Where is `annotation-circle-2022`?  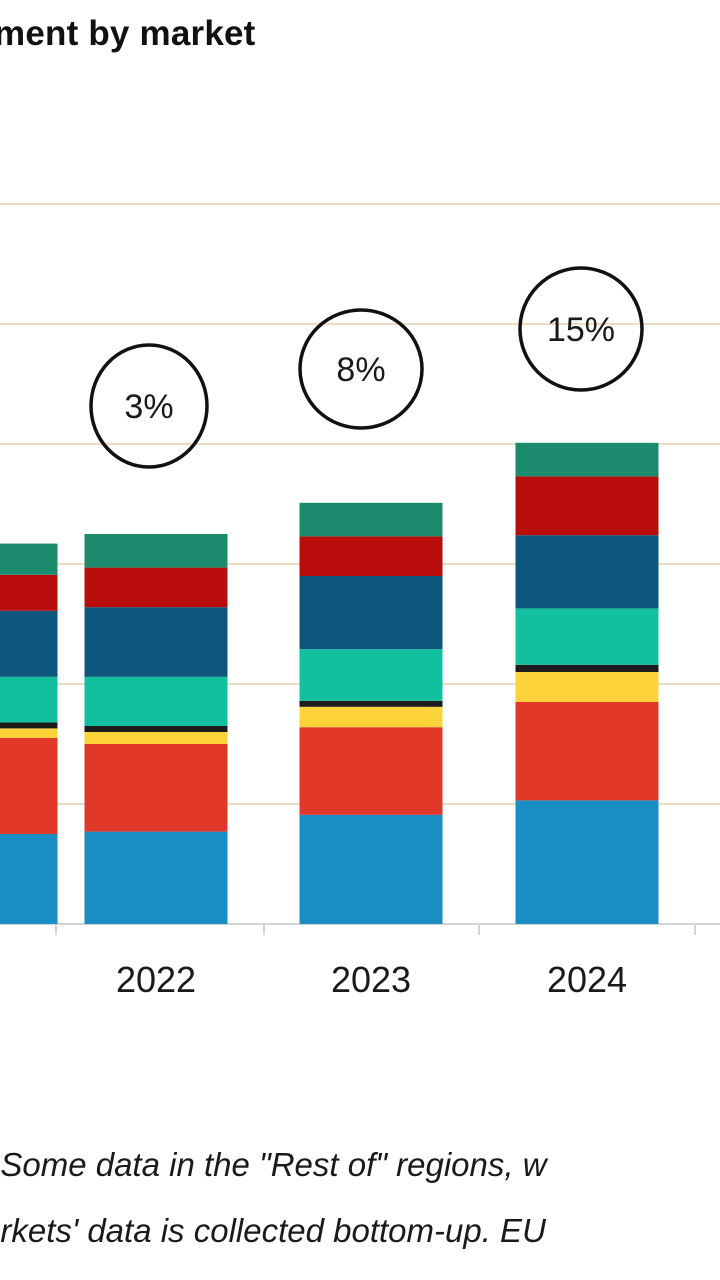 annotation-circle-2022 is located at coordinates (149, 406).